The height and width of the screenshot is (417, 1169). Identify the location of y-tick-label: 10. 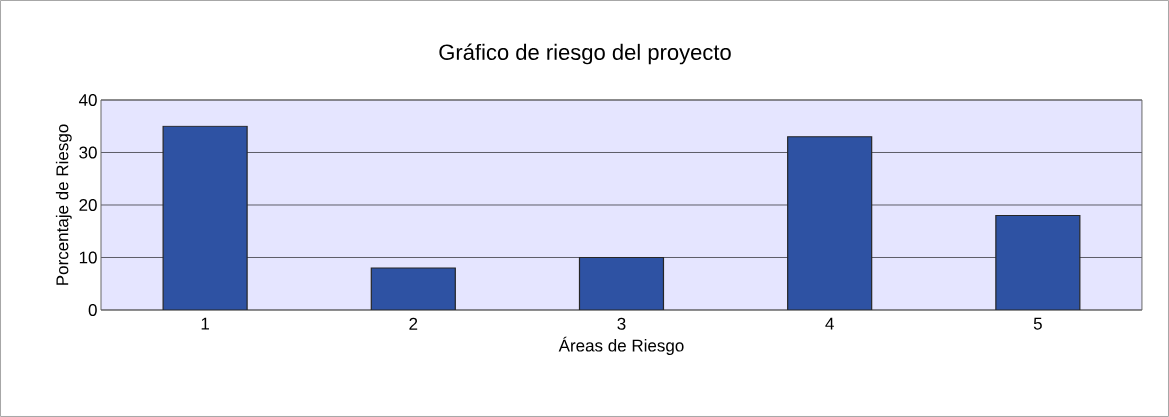
(88, 257).